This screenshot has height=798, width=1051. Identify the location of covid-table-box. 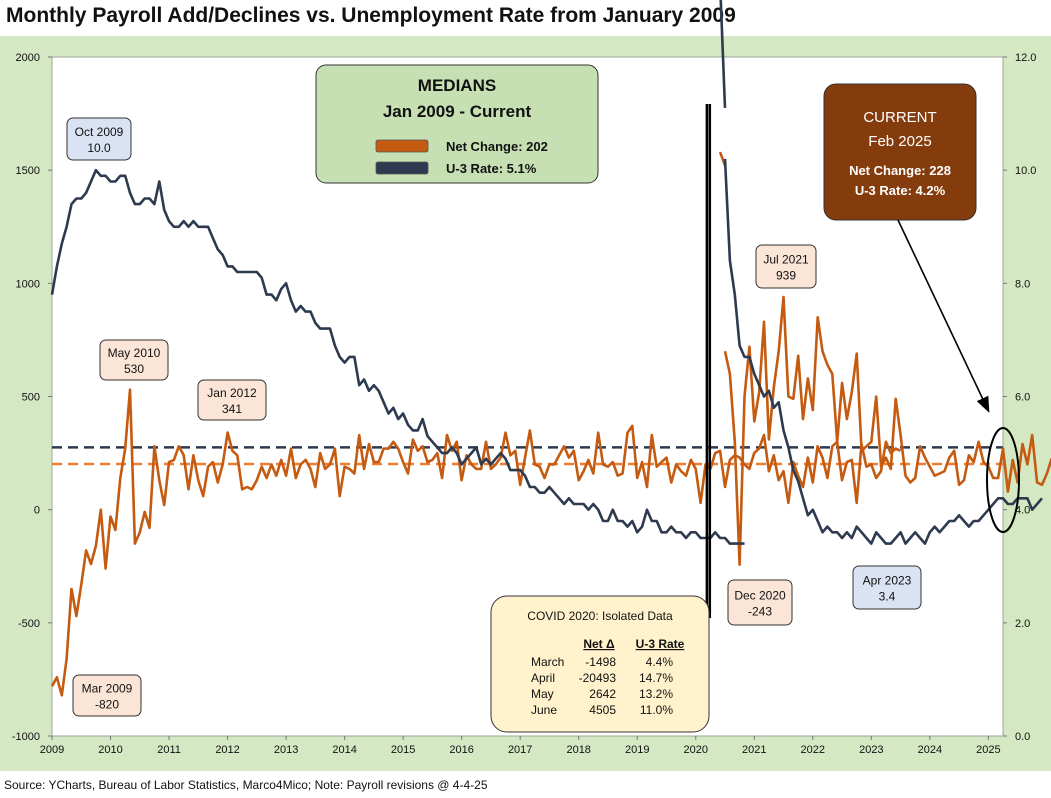
(600, 664).